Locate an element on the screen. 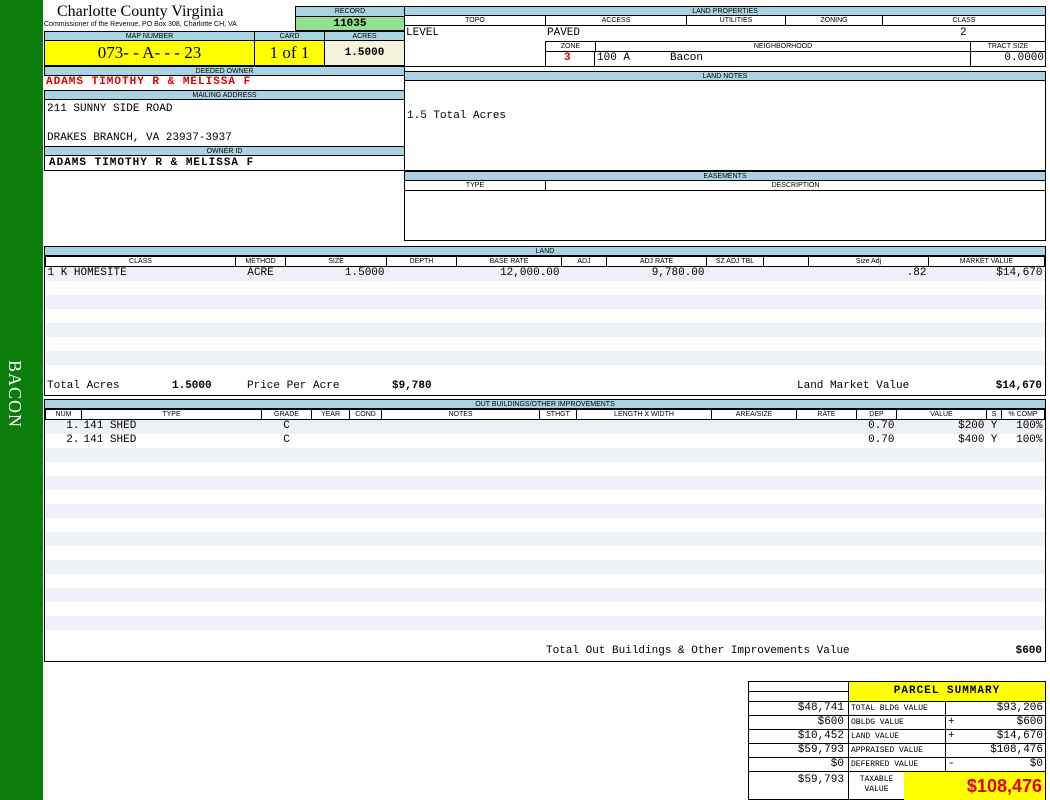  zoning-label: ZONING is located at coordinates (834, 20).